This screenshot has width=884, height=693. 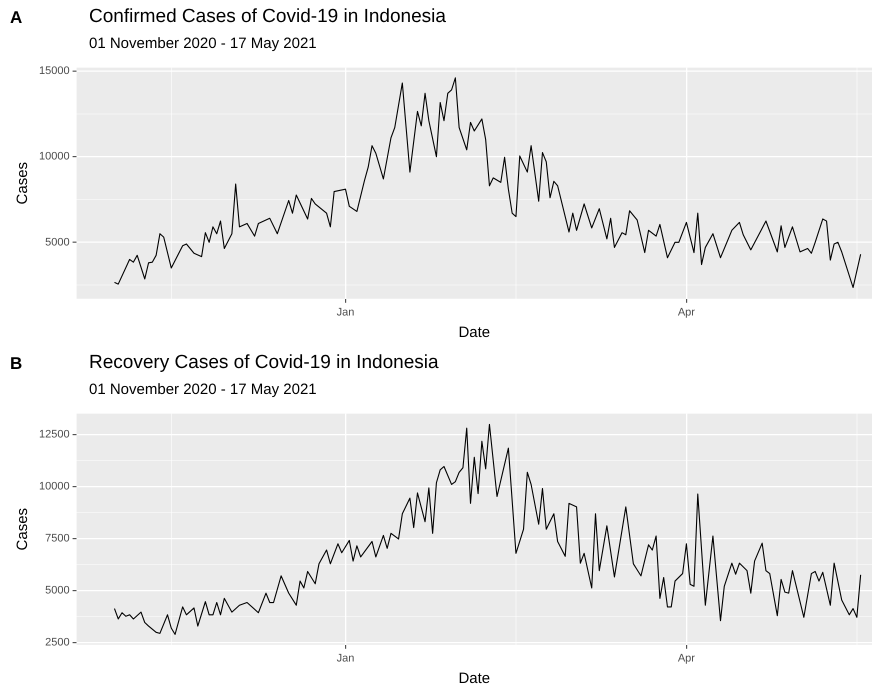 I want to click on y-tick-label: 12500, so click(x=54, y=434).